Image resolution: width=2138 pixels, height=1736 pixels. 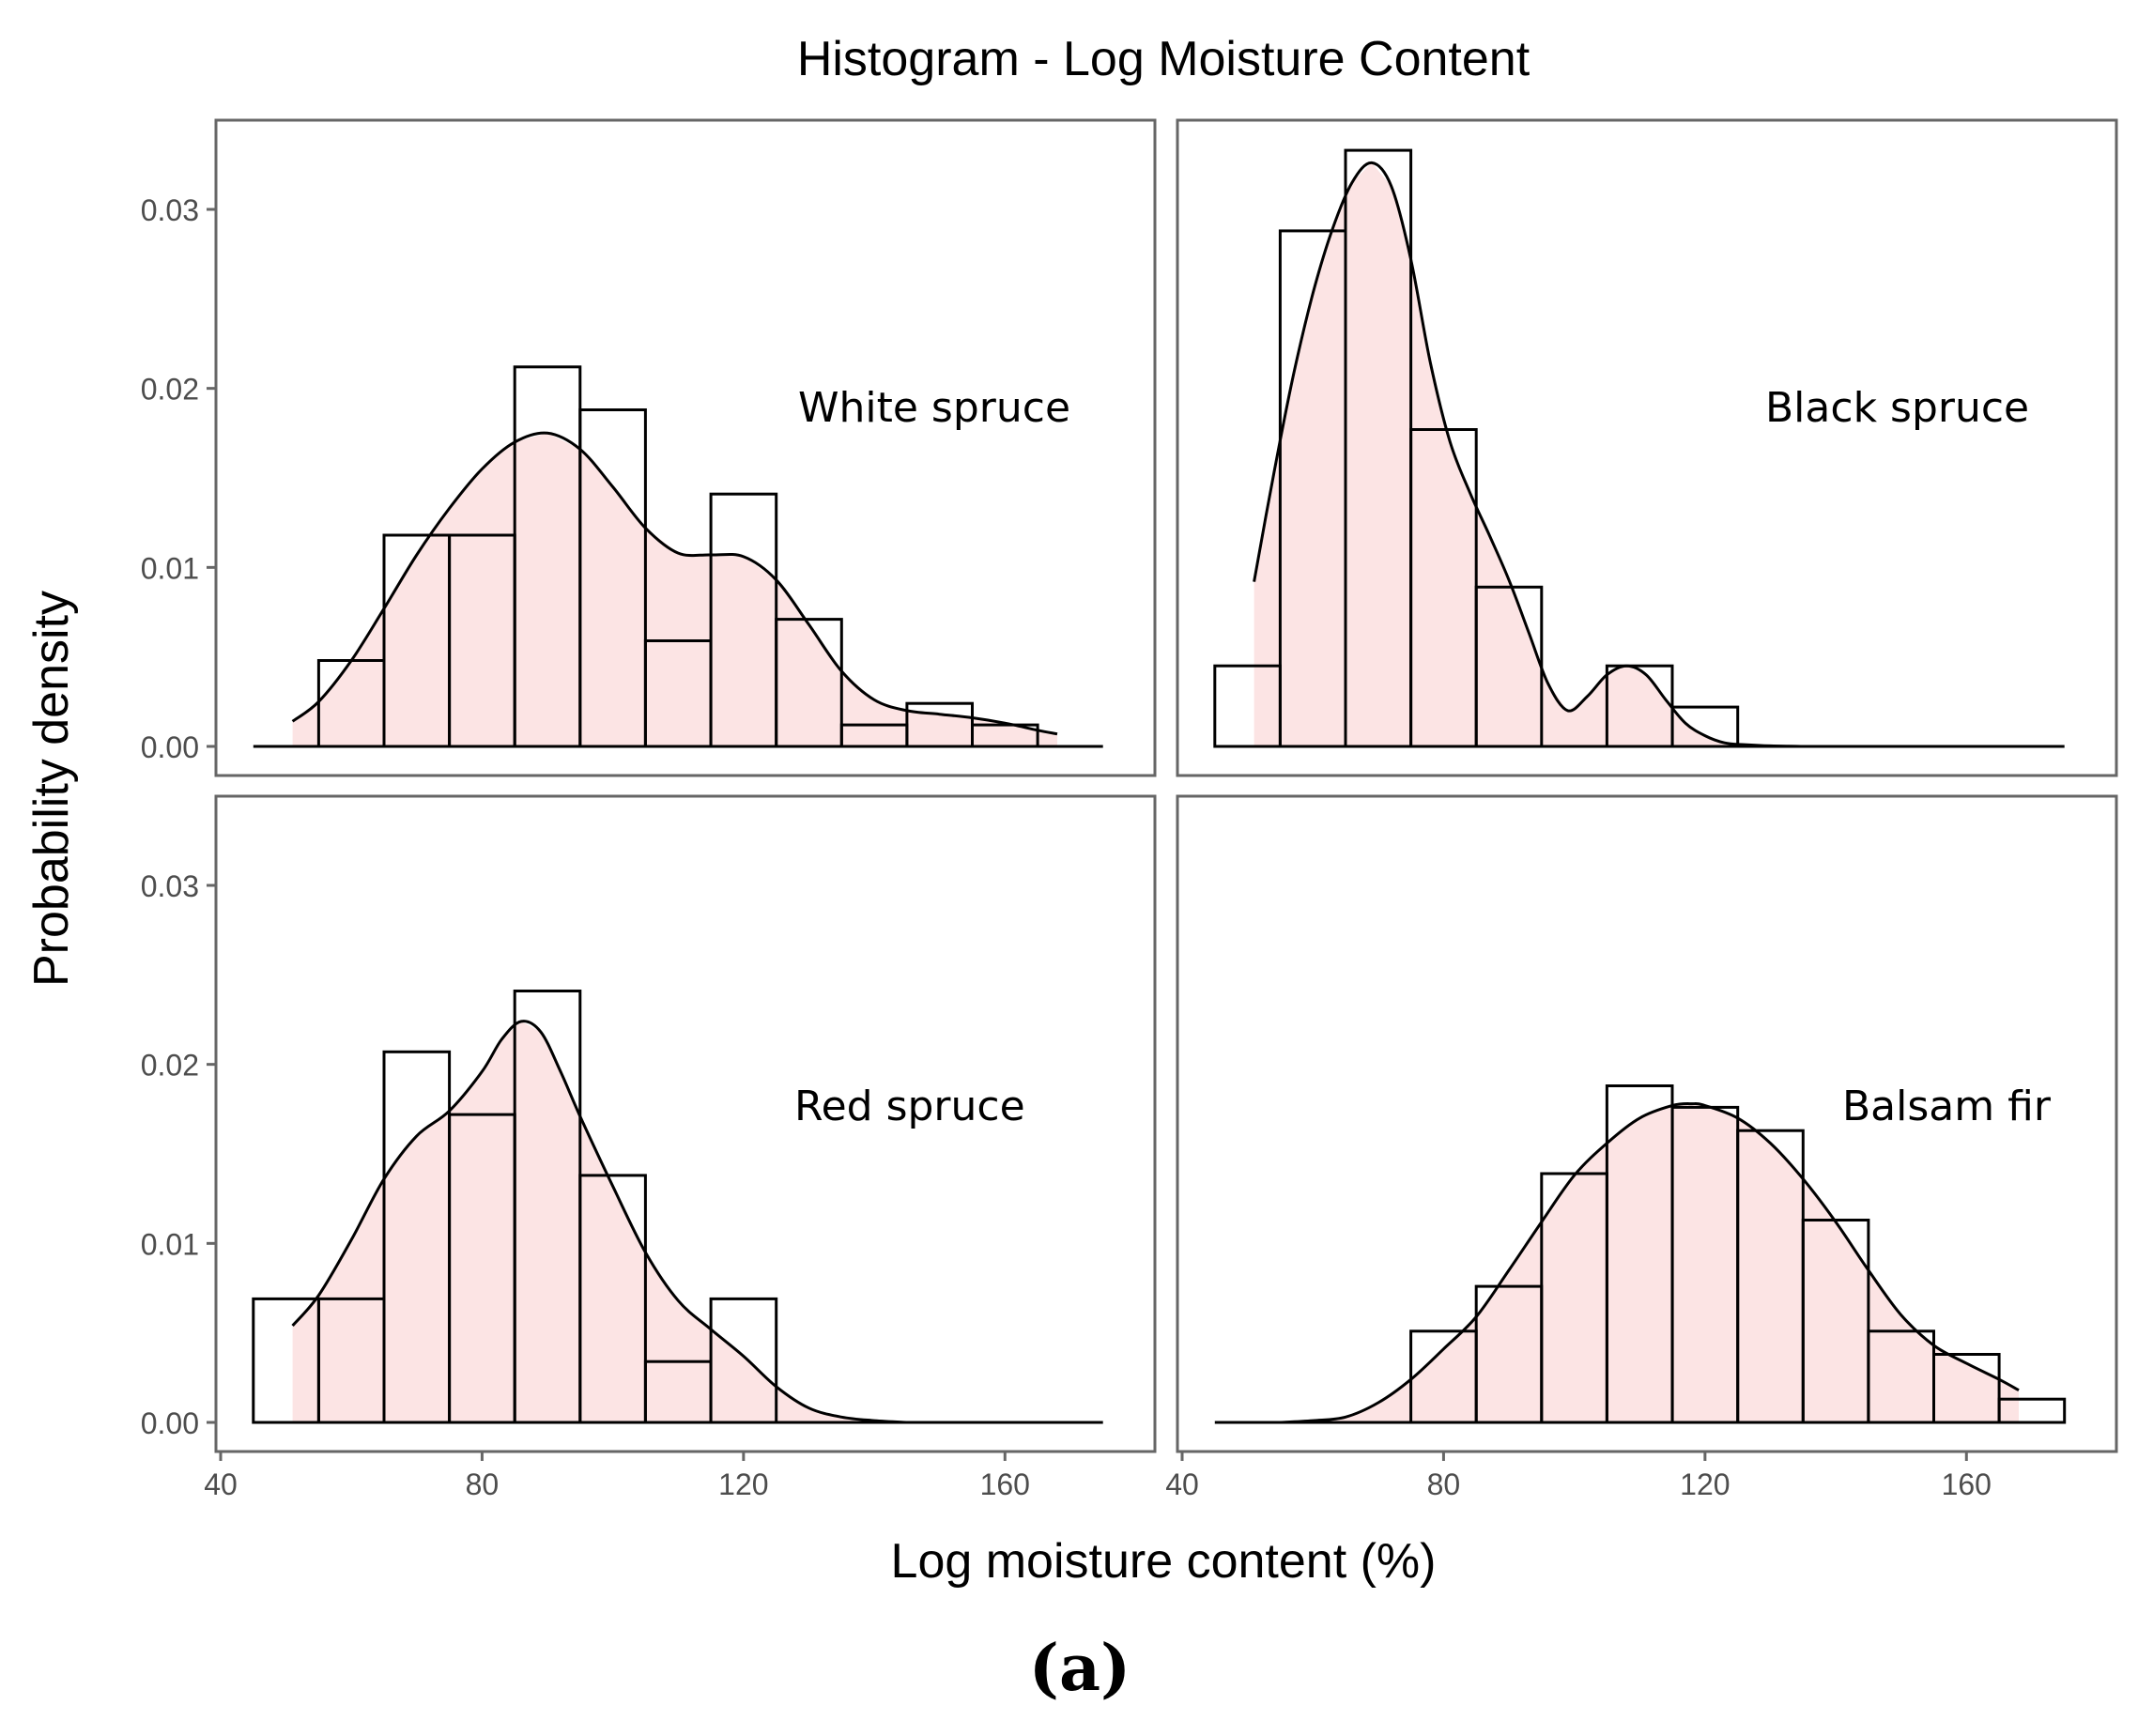 What do you see at coordinates (1163, 59) in the screenshot?
I see `chart-title: Histogram - Log Moisture Content` at bounding box center [1163, 59].